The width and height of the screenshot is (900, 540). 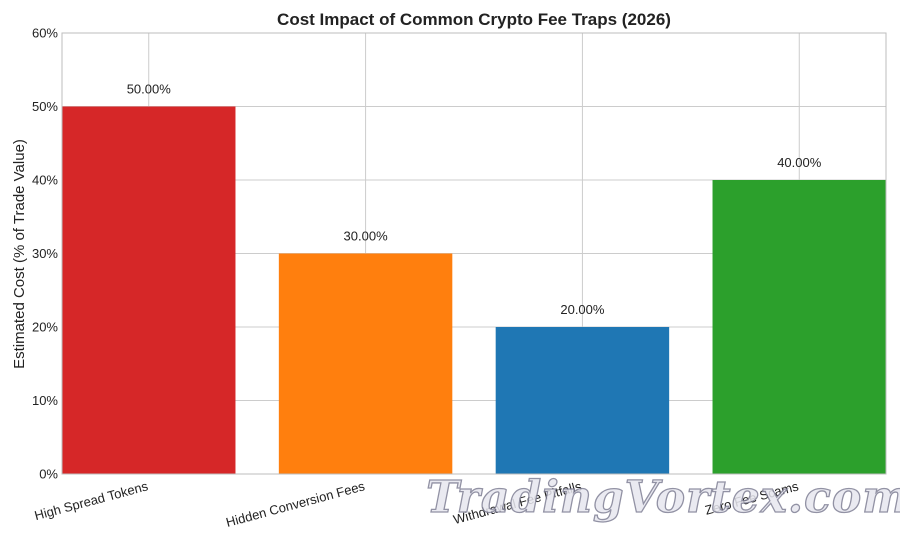 What do you see at coordinates (45, 33) in the screenshot?
I see `y-tick-label: 60%` at bounding box center [45, 33].